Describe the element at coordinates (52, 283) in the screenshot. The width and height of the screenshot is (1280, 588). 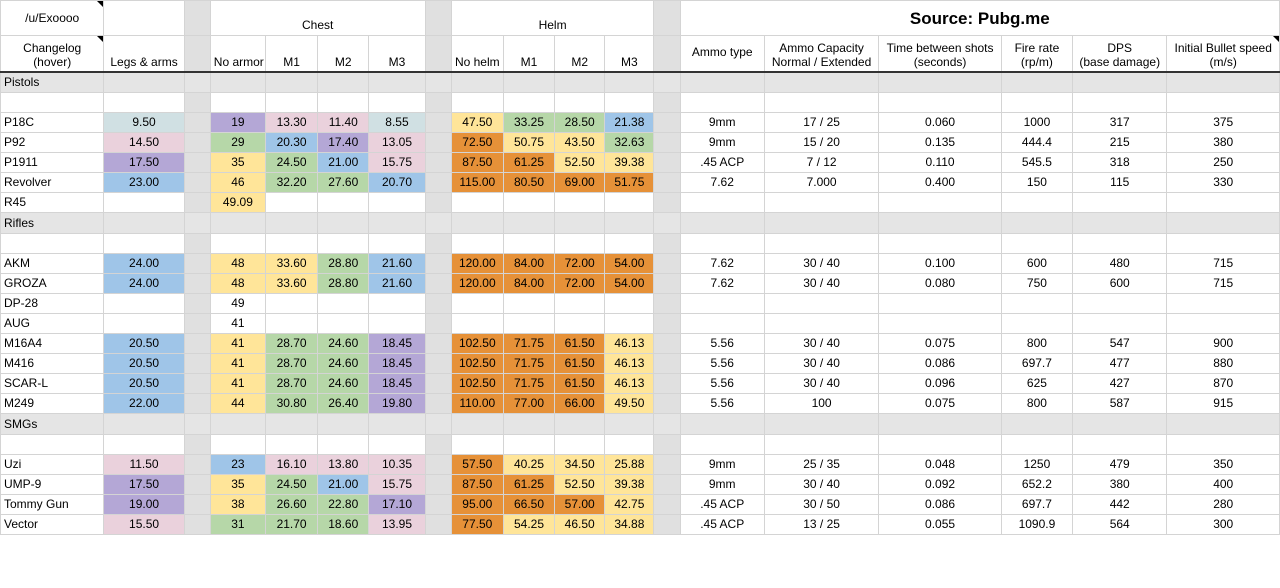
I see `weapon-name-cell: GROZA` at that location.